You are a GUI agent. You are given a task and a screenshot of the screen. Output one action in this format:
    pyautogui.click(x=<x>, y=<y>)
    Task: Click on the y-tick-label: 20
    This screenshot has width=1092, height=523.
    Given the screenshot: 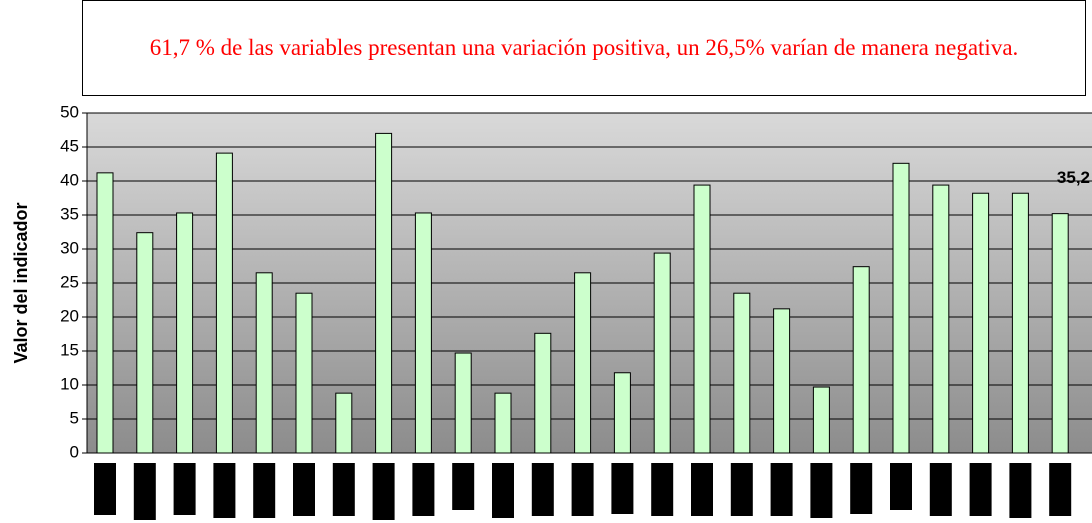 What is the action you would take?
    pyautogui.click(x=69, y=315)
    